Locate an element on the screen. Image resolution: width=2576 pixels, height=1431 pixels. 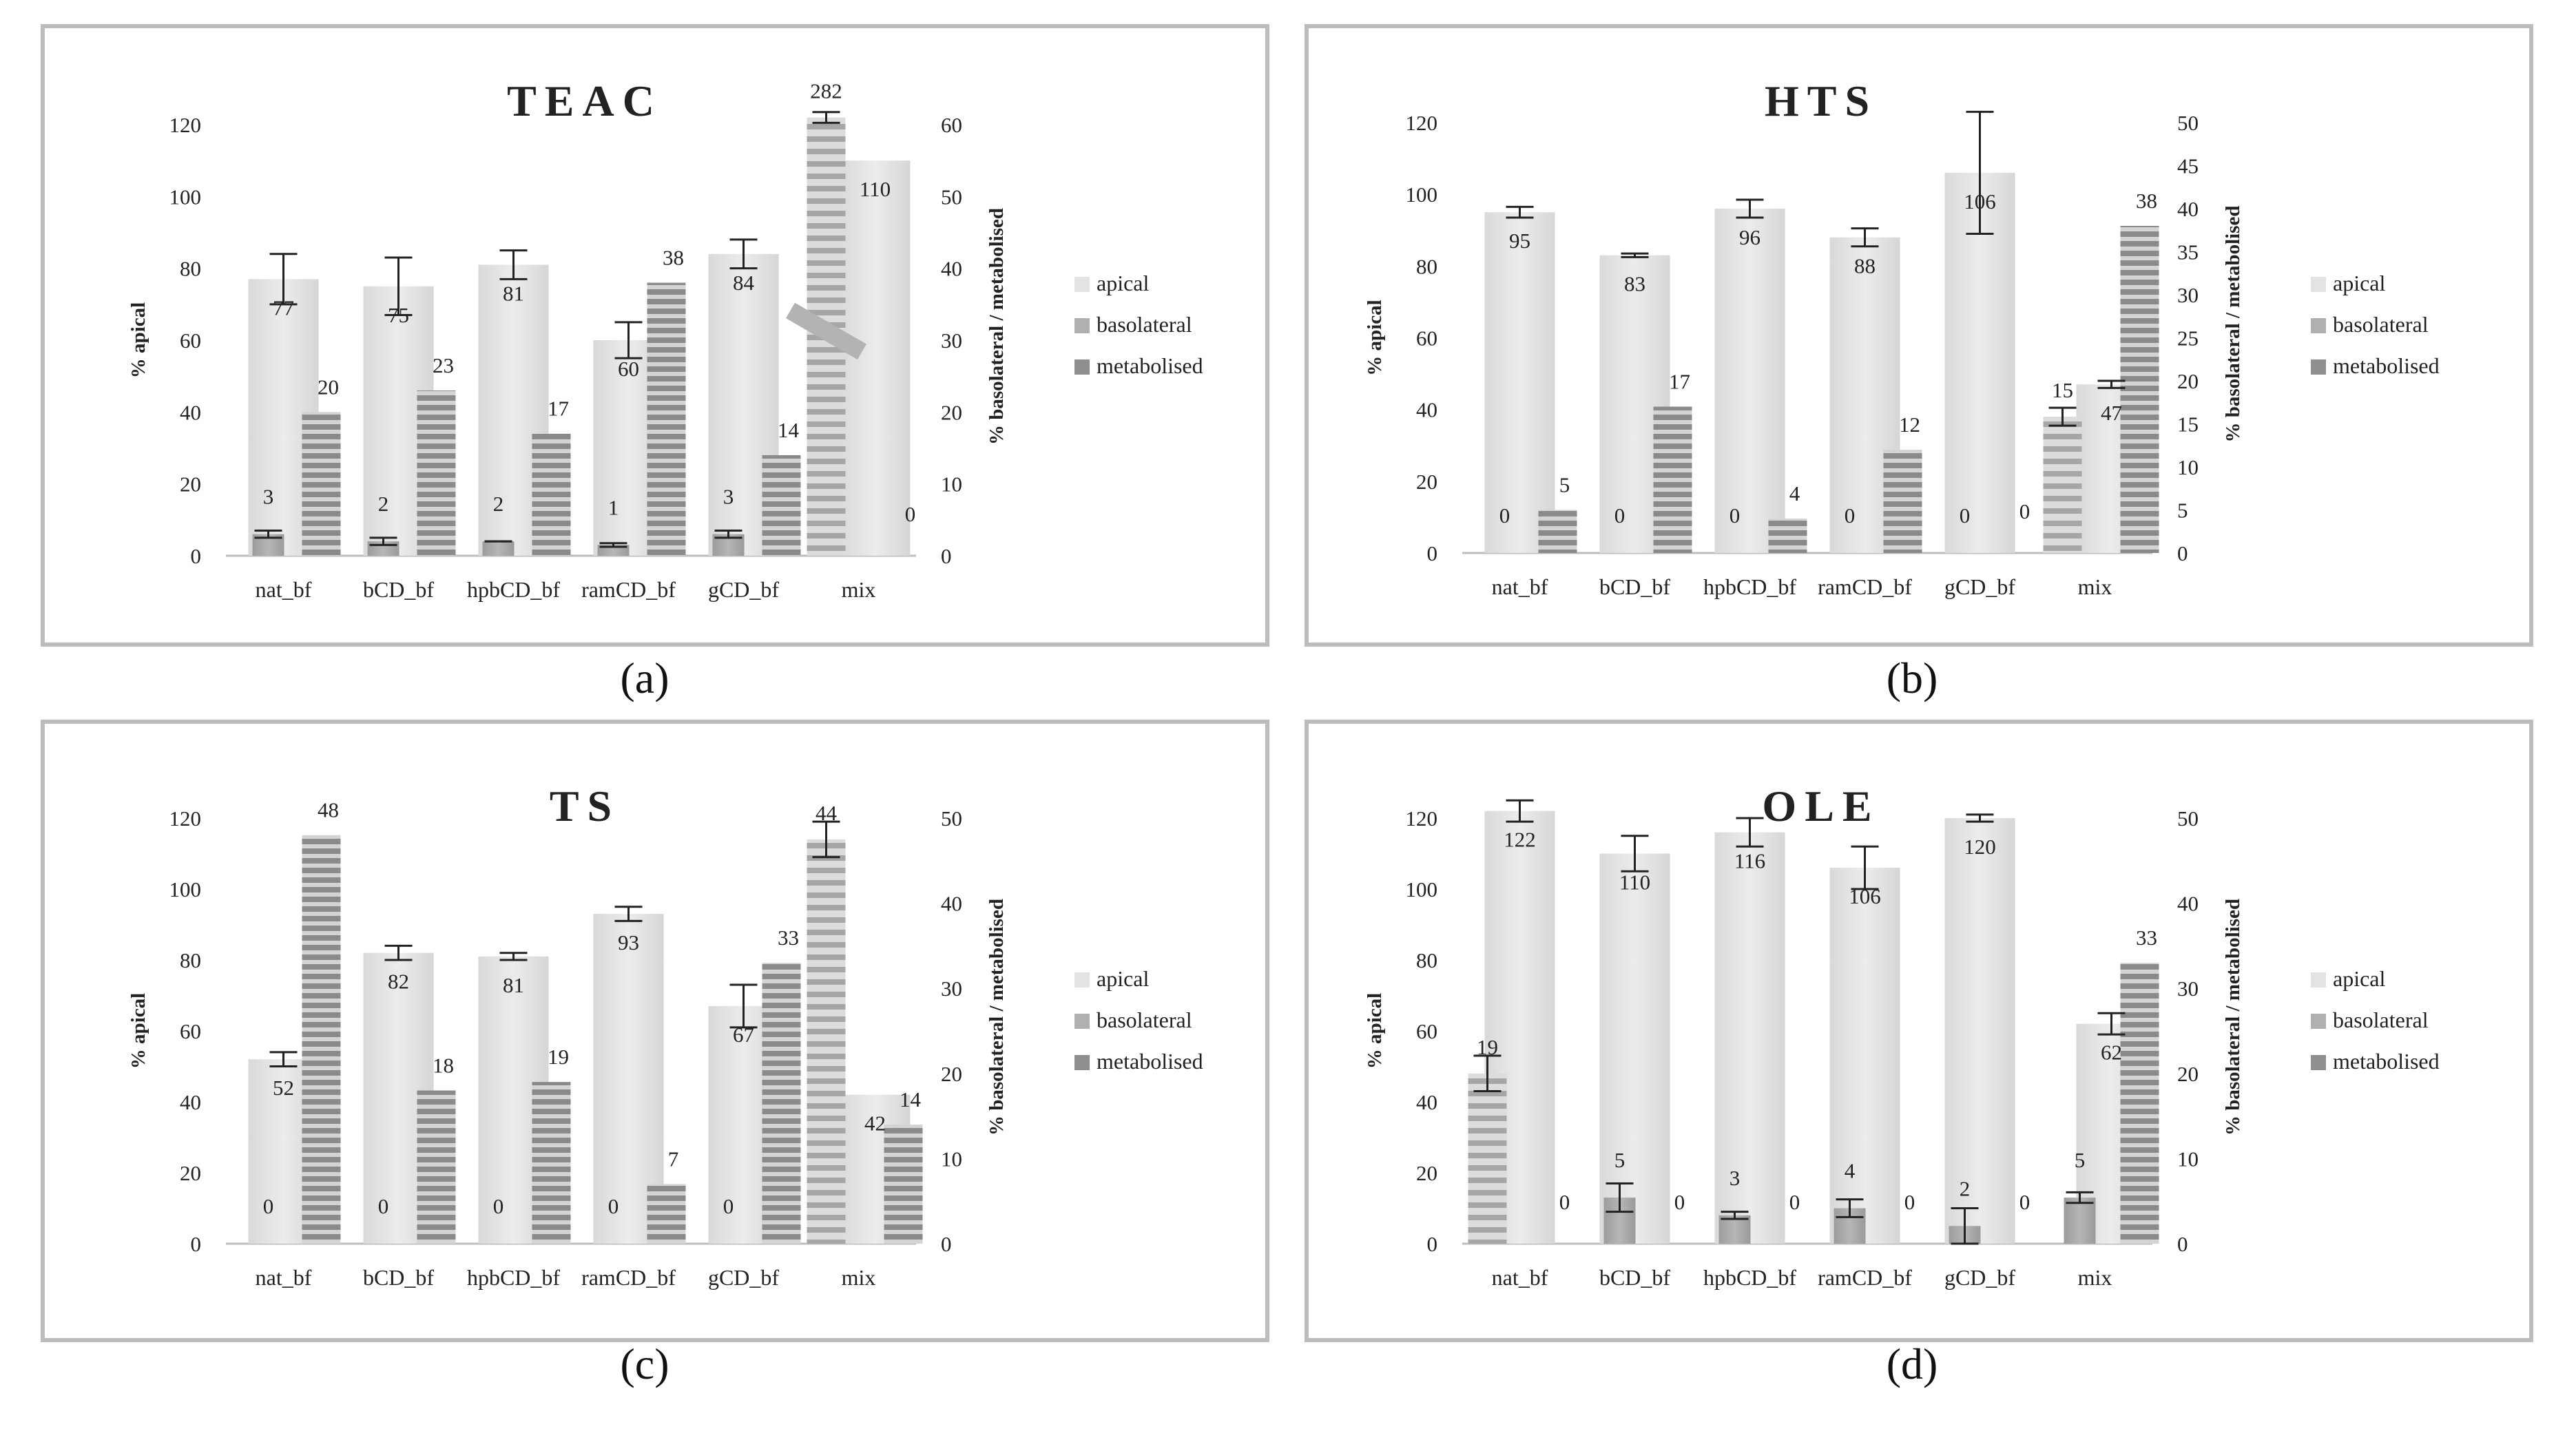
data-label-apical: 81 is located at coordinates (513, 985).